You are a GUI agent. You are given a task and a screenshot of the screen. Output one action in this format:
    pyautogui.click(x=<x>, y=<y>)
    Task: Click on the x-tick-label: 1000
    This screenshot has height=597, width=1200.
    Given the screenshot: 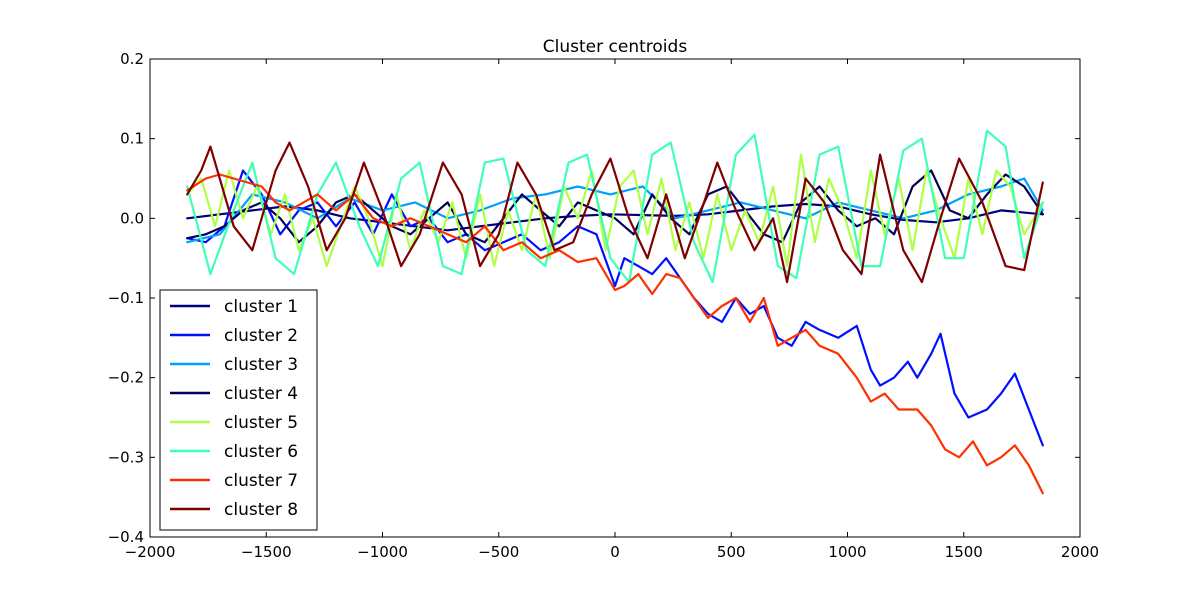 What is the action you would take?
    pyautogui.click(x=847, y=552)
    